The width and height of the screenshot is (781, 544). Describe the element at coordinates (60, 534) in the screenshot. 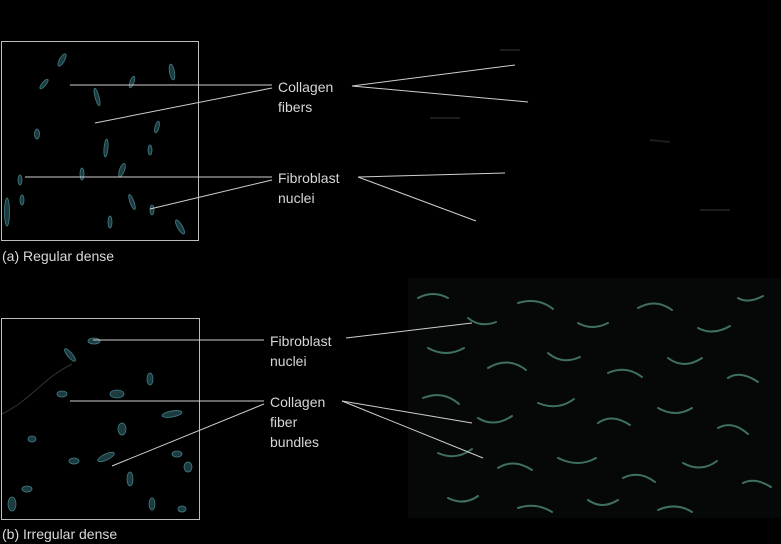

I see `caption-irregular-dense: (b) Irregular dense` at that location.